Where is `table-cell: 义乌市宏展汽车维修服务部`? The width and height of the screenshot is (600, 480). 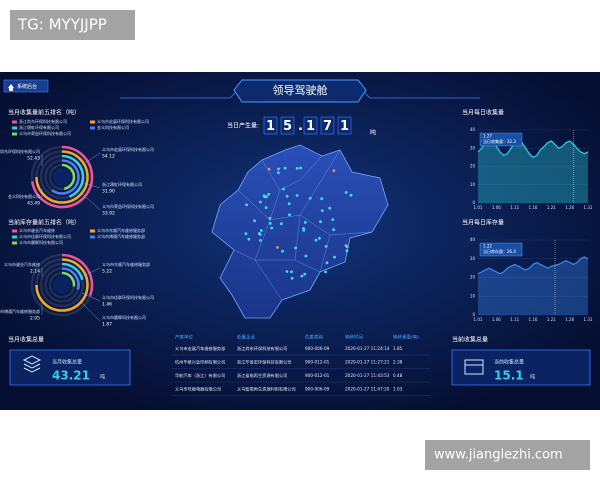
table-cell: 义乌市宏展汽车维修服务部 is located at coordinates (200, 348).